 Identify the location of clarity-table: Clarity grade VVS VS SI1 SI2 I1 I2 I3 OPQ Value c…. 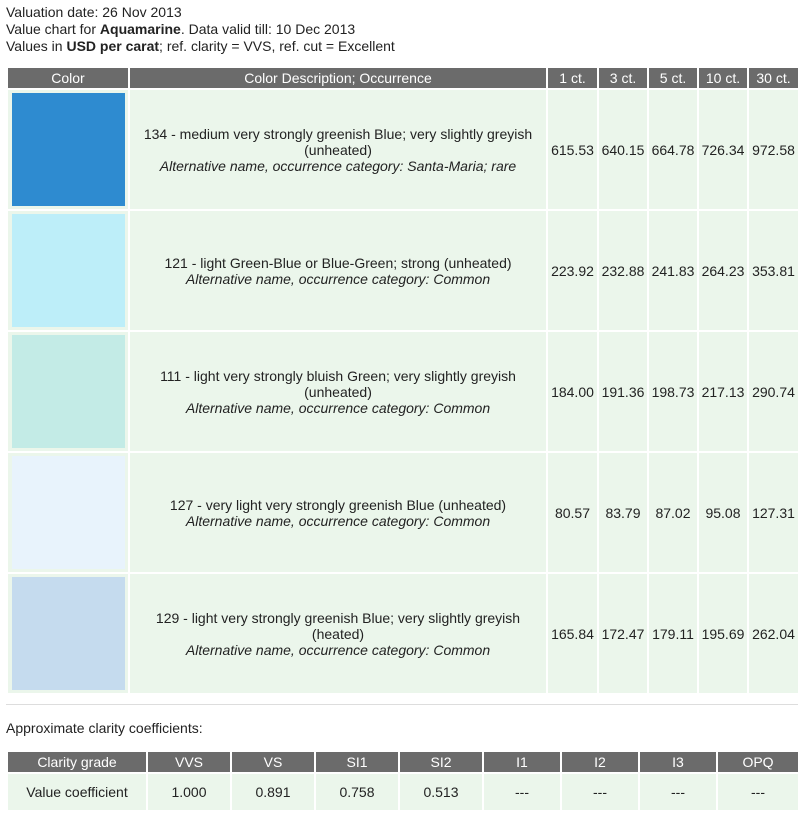
(403, 781).